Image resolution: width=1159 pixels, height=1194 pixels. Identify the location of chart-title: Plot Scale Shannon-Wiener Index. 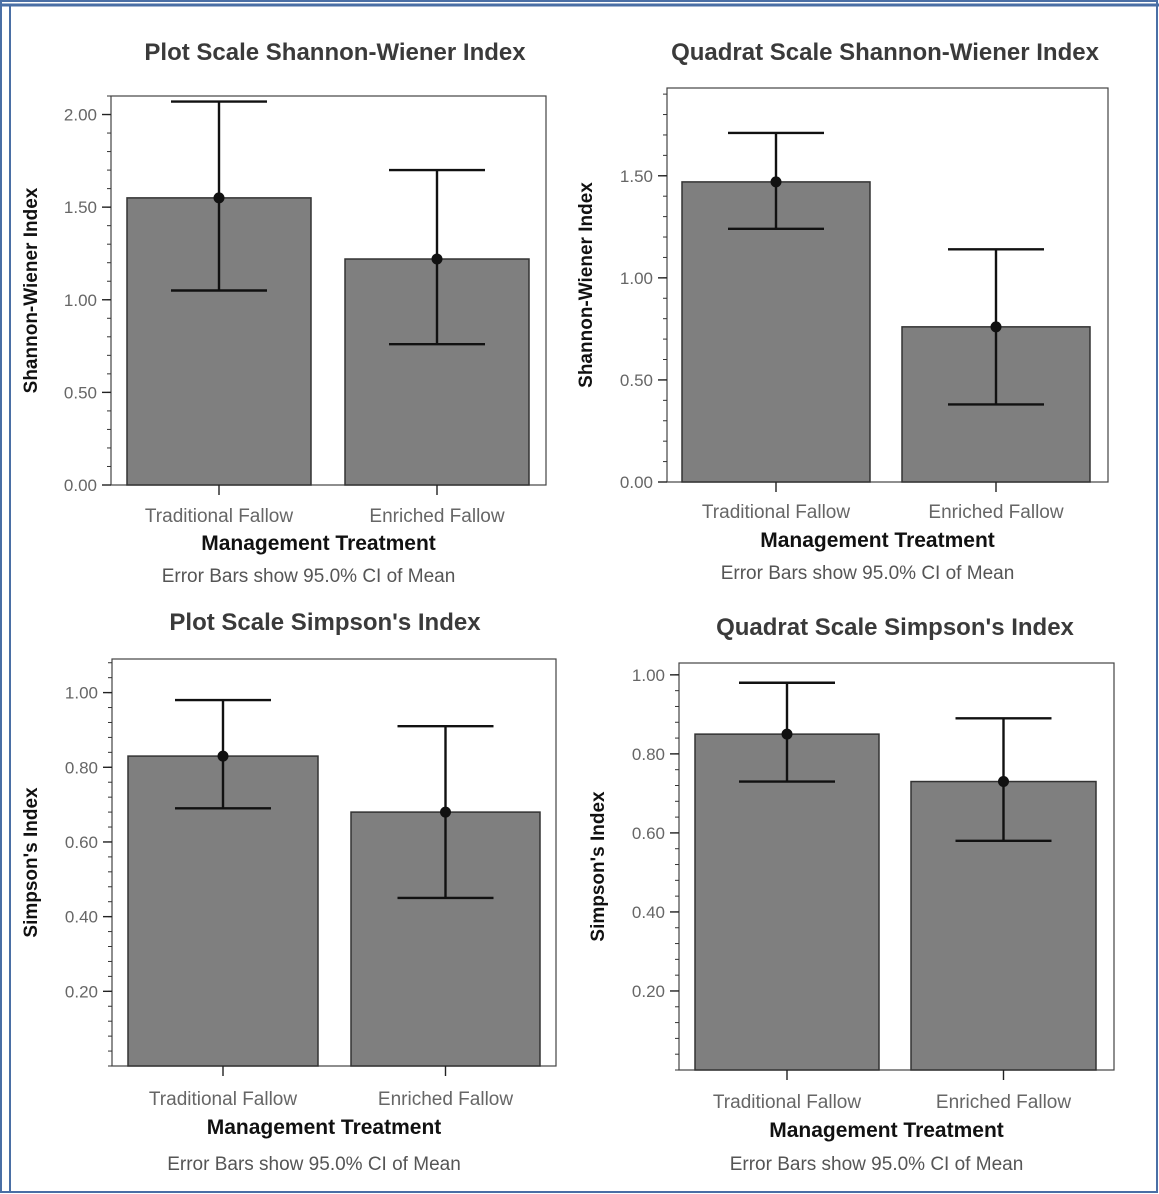
(335, 52).